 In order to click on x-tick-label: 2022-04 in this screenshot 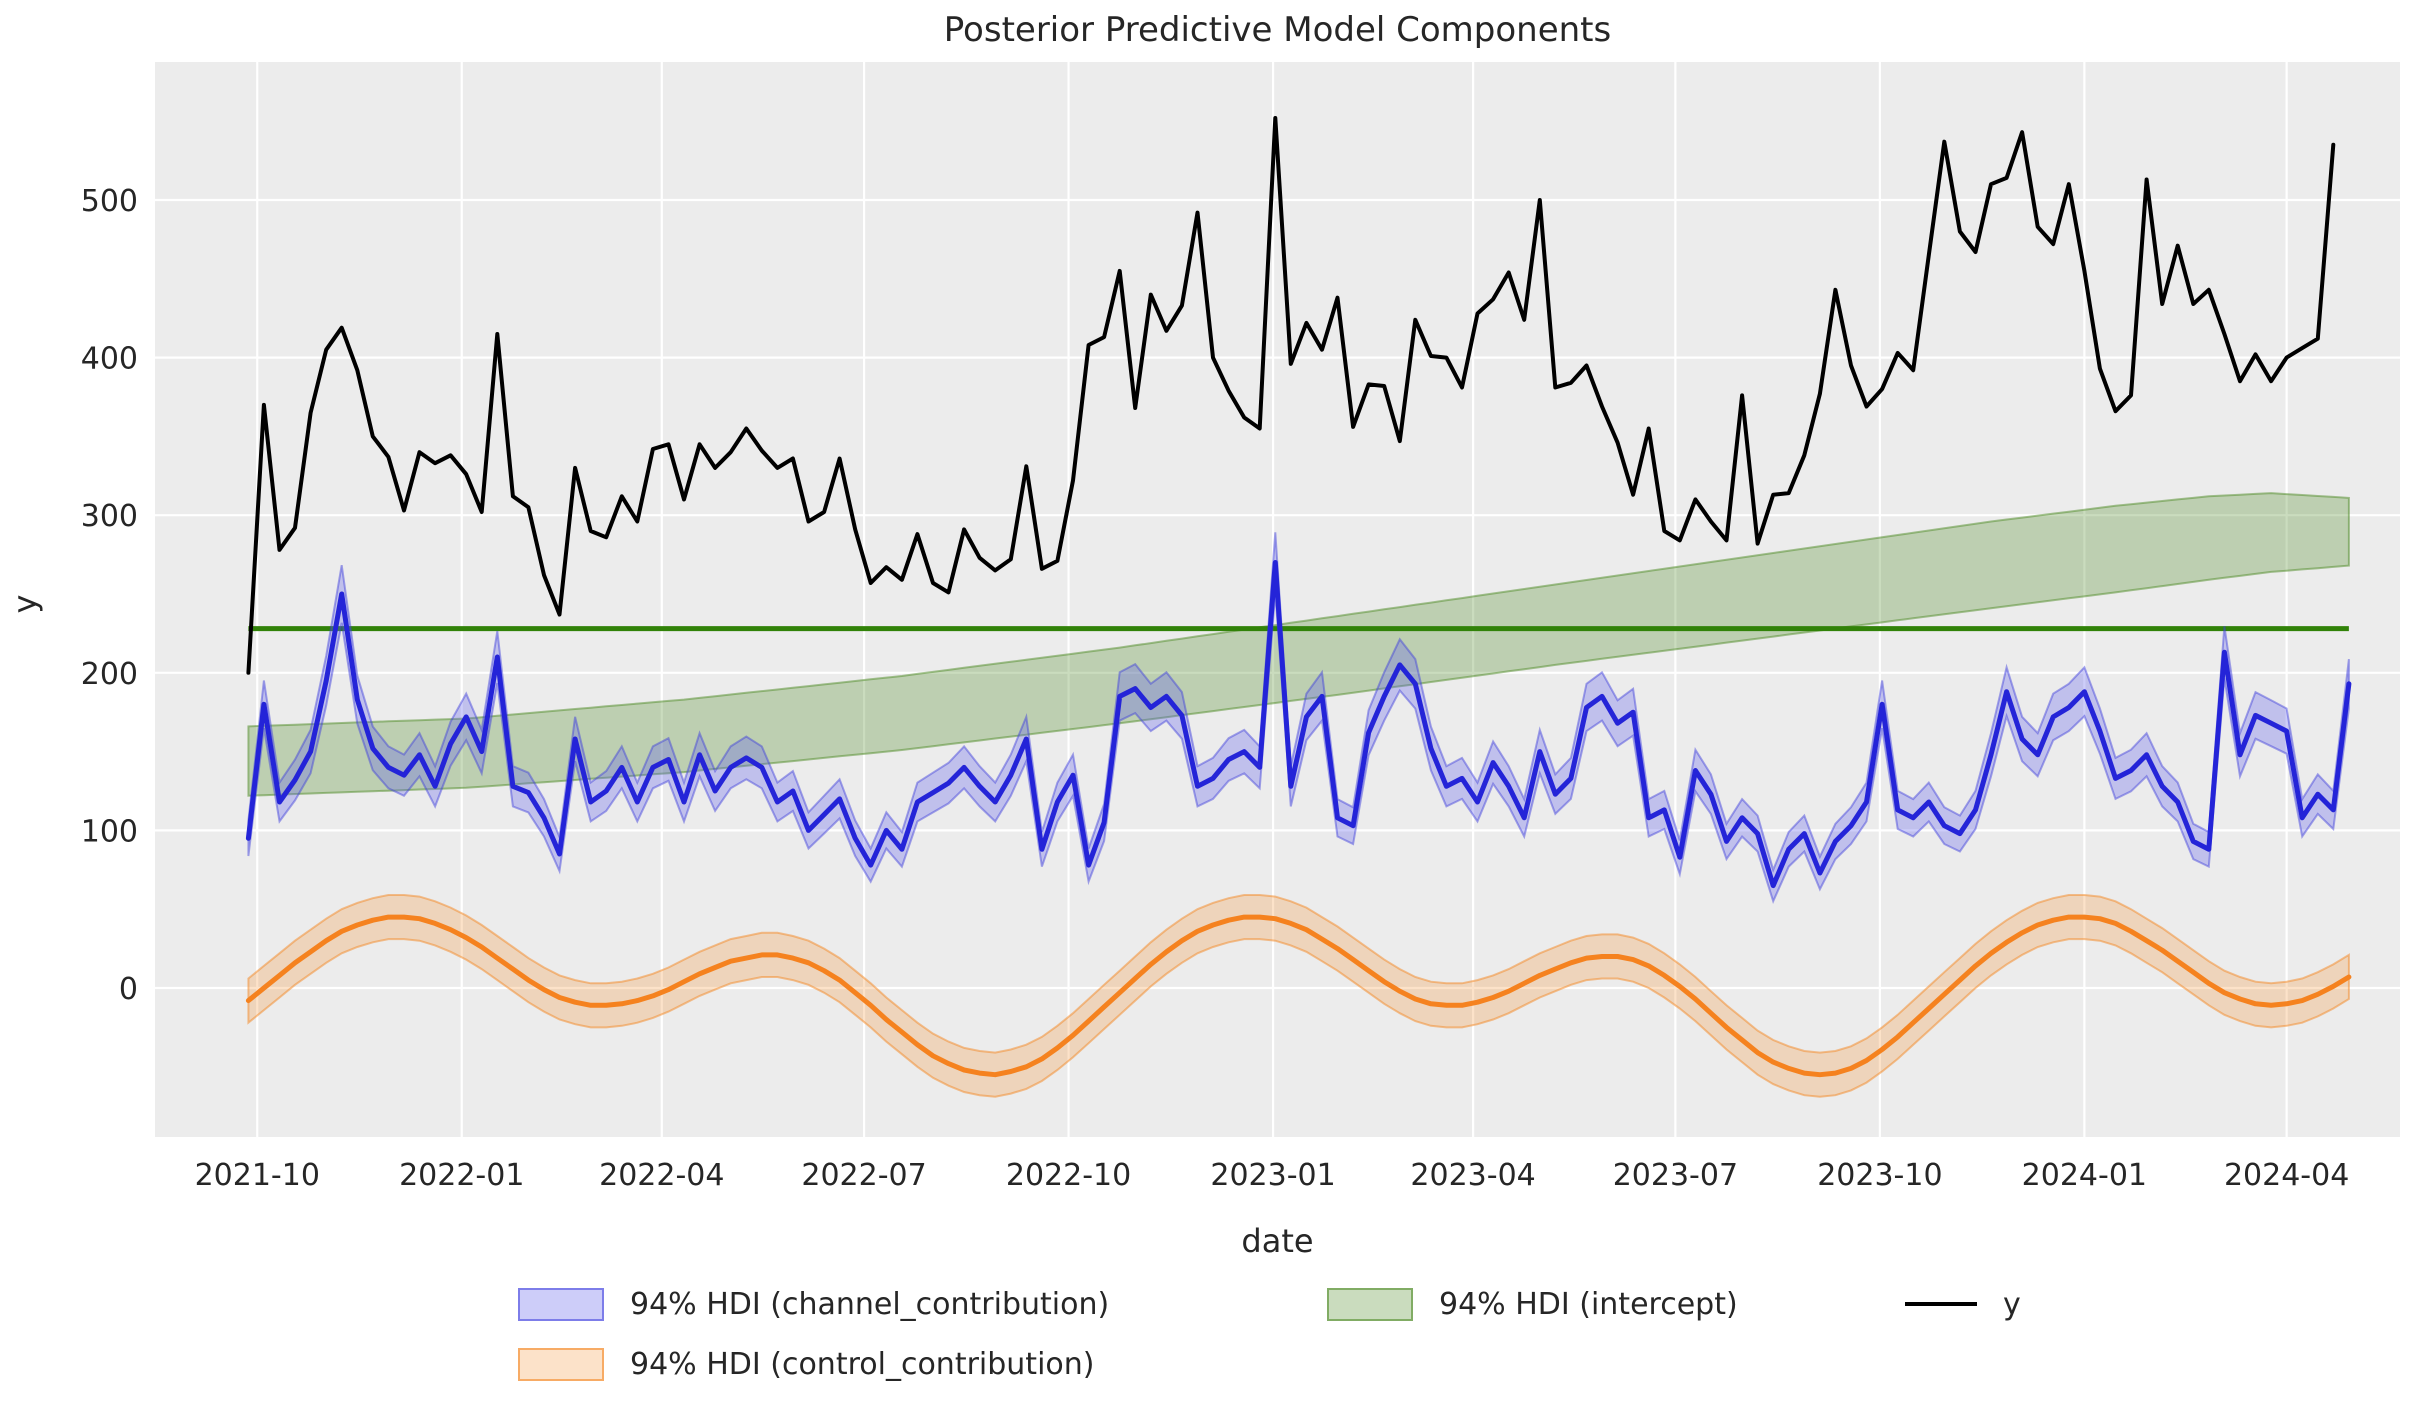, I will do `click(661, 1175)`.